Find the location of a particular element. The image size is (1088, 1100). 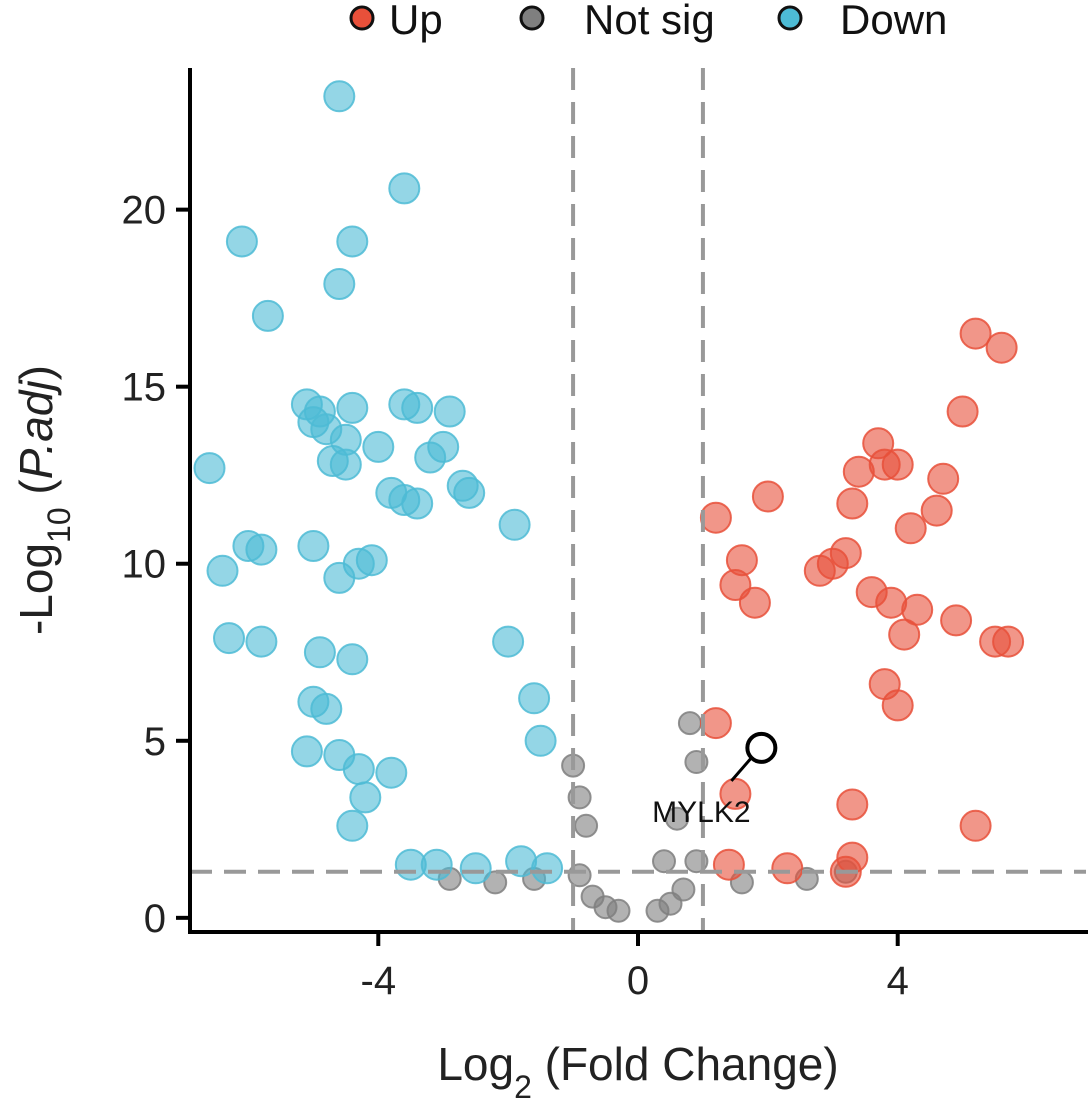

x-tick-label: 0 is located at coordinates (638, 981).